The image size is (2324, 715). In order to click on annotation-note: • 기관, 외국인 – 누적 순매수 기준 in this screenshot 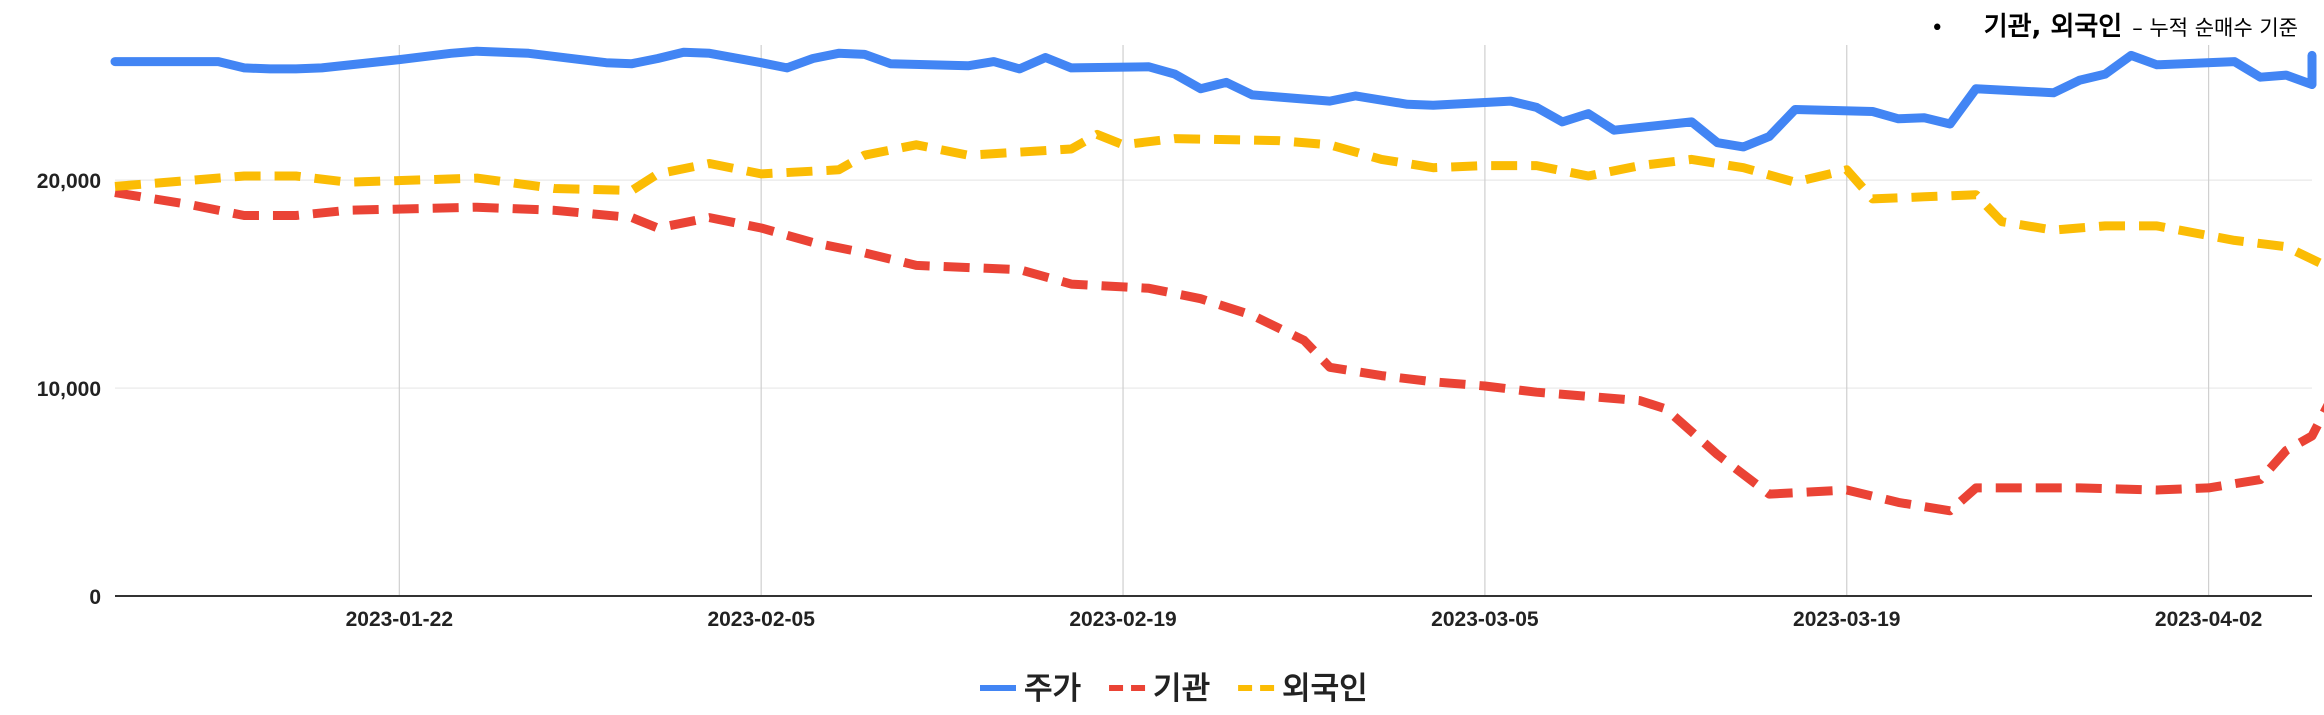, I will do `click(2114, 24)`.